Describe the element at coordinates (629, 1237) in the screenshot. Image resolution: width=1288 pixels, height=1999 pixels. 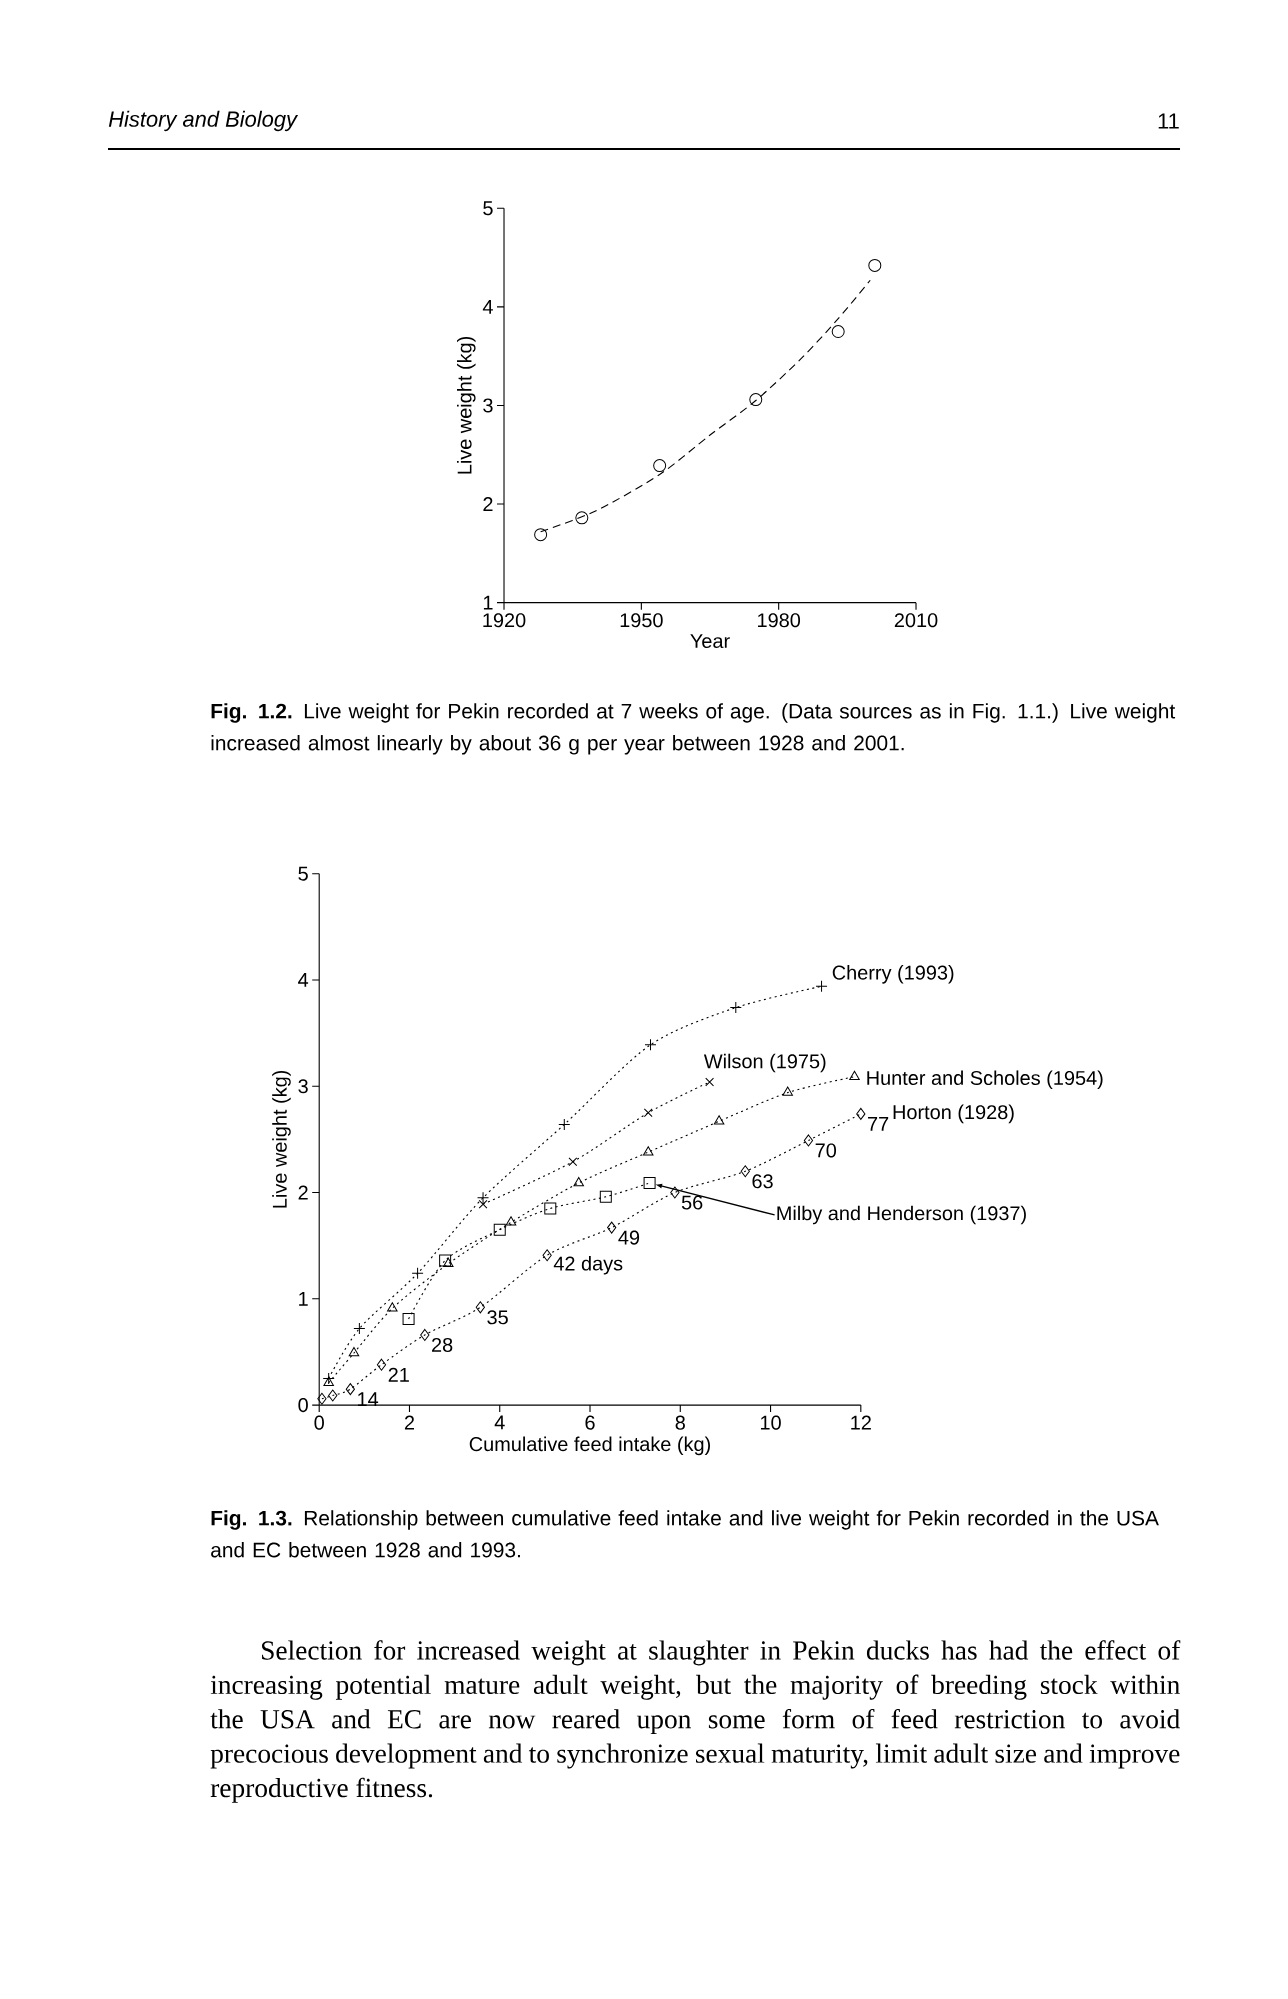
I see `annotation: 49` at that location.